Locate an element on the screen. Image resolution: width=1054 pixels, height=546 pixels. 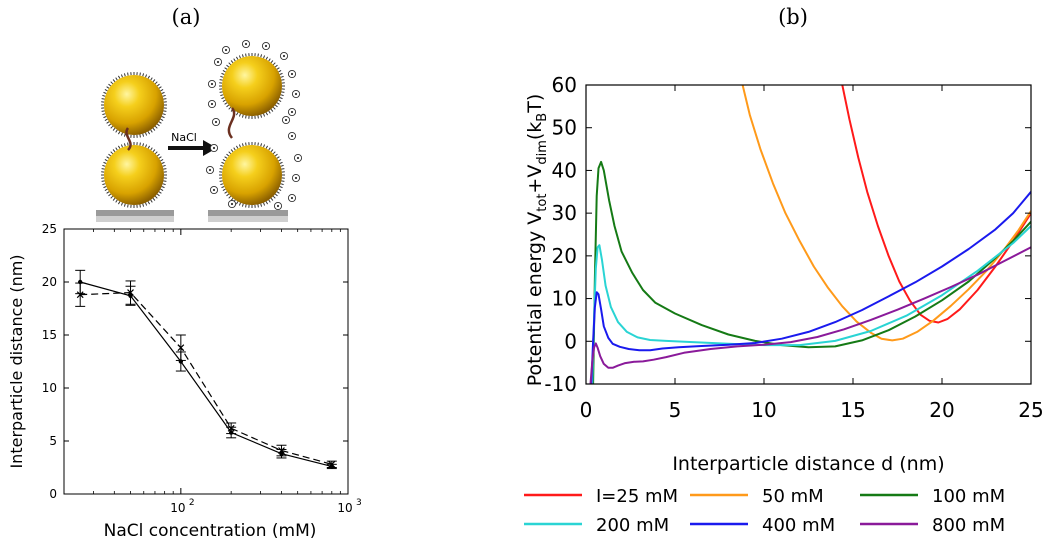
chart-b-ytick-label: 50 is located at coordinates (564, 128).